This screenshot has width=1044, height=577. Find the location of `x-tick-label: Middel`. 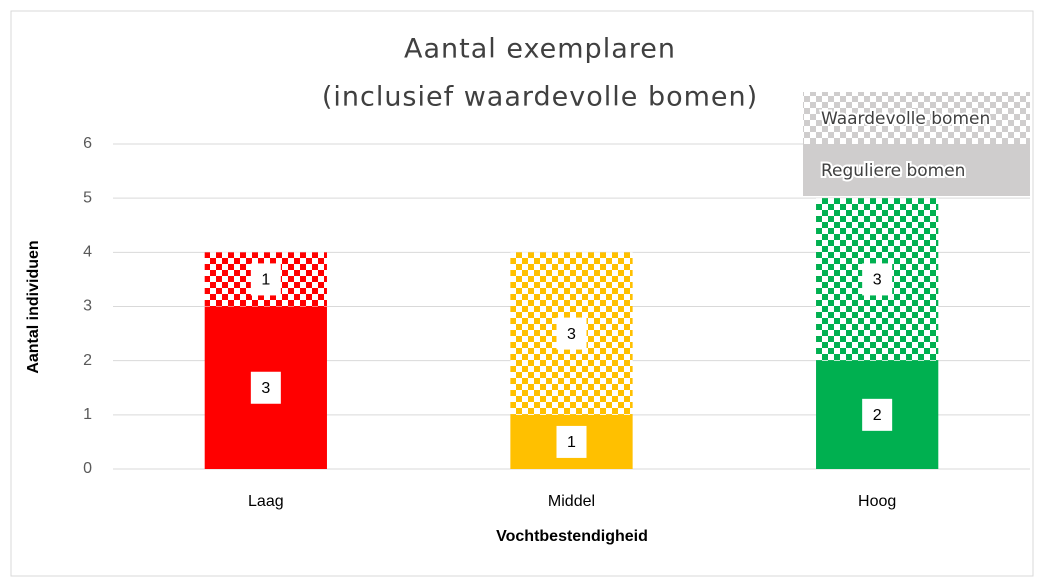

x-tick-label: Middel is located at coordinates (571, 501).